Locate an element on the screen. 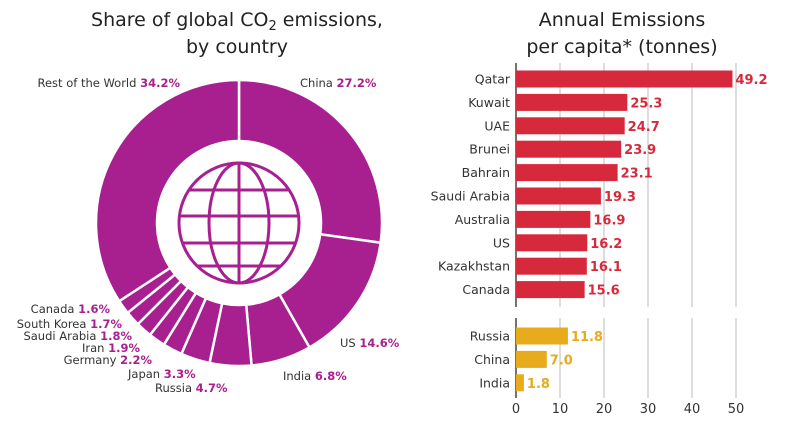 The image size is (800, 422). bar-value-label: 11.8 is located at coordinates (587, 337).